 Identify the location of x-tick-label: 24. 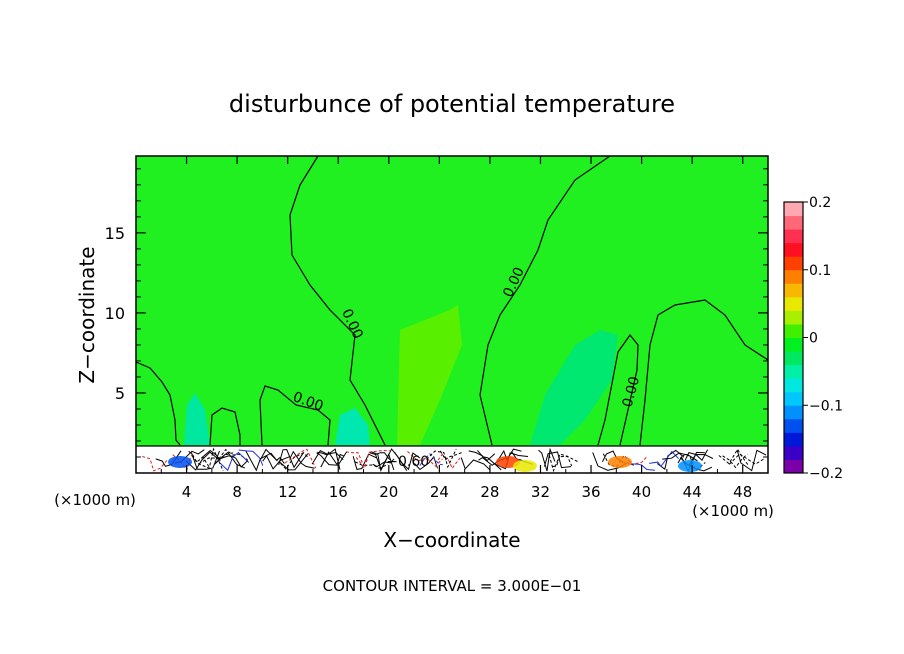
(439, 492).